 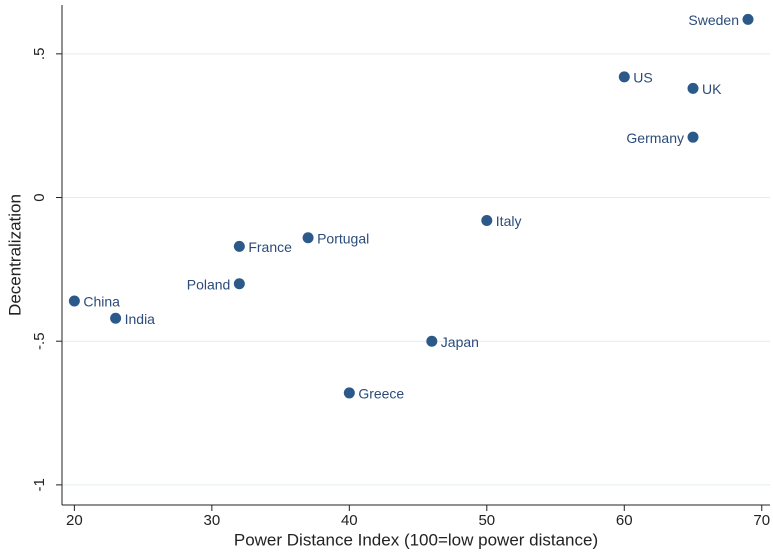 What do you see at coordinates (712, 89) in the screenshot?
I see `point-label: UK` at bounding box center [712, 89].